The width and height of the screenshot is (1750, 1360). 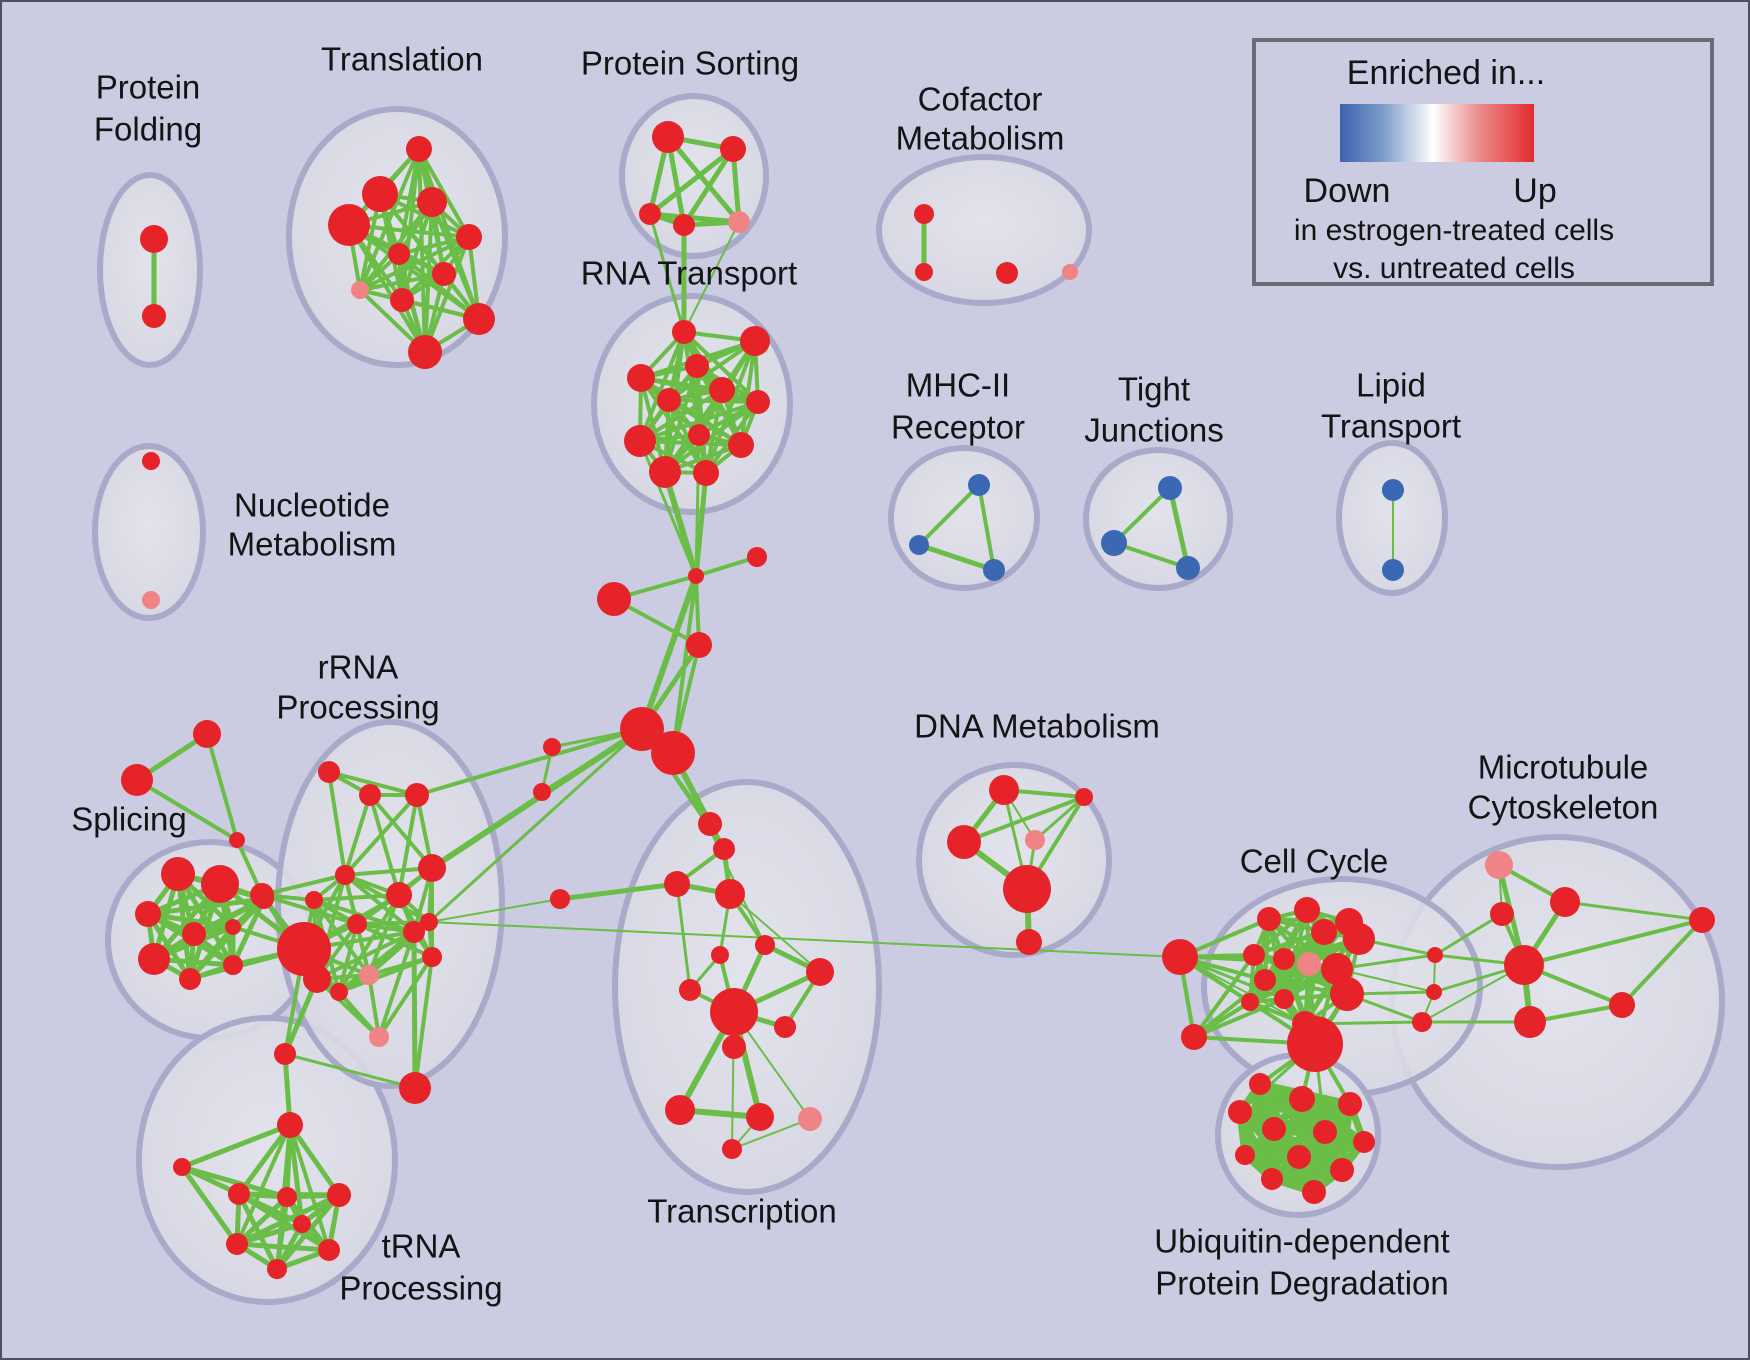 What do you see at coordinates (421, 1246) in the screenshot?
I see `cluster-label-trna-processing: tRNA` at bounding box center [421, 1246].